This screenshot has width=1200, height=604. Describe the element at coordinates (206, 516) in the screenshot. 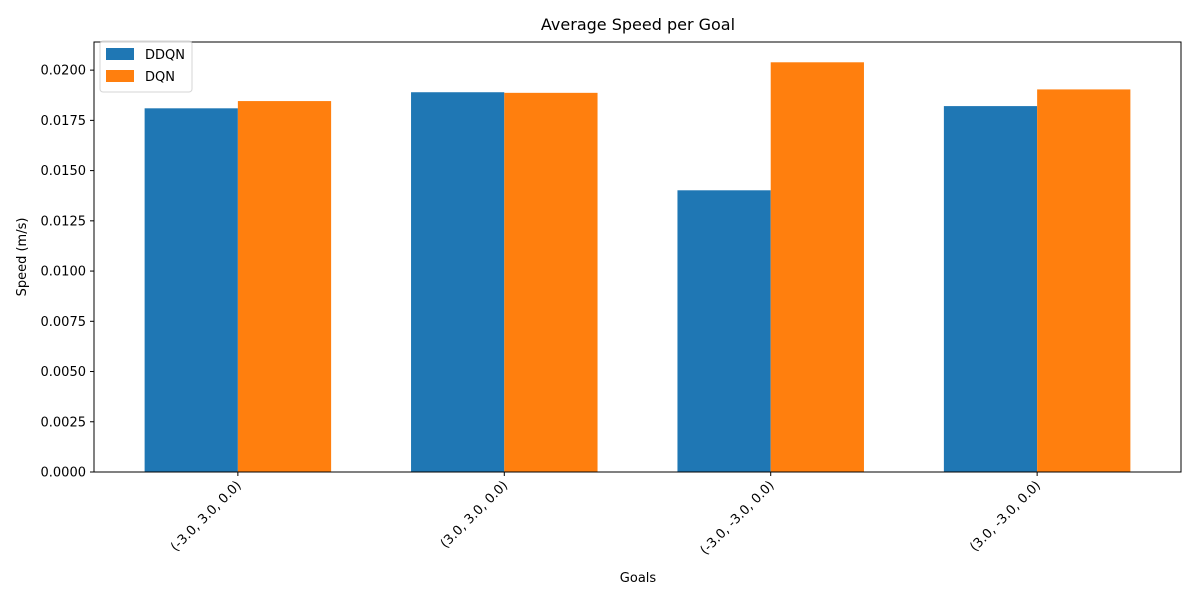

I see `x-tick-label: (-3.0, 3.0, 0.0)` at that location.